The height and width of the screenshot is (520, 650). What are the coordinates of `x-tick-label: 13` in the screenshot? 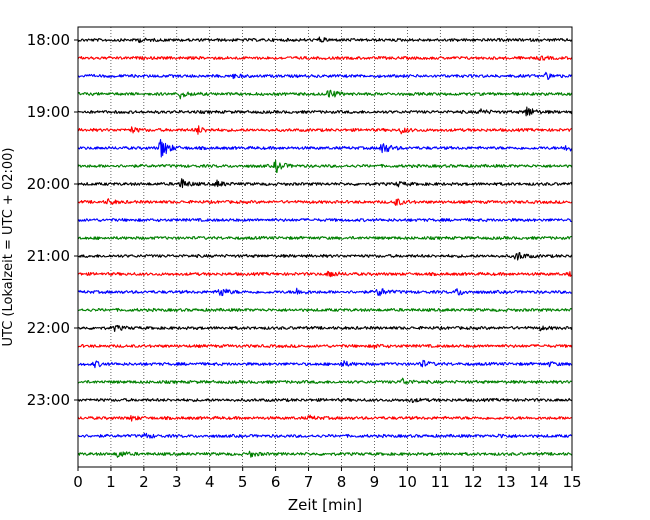 It's located at (506, 482).